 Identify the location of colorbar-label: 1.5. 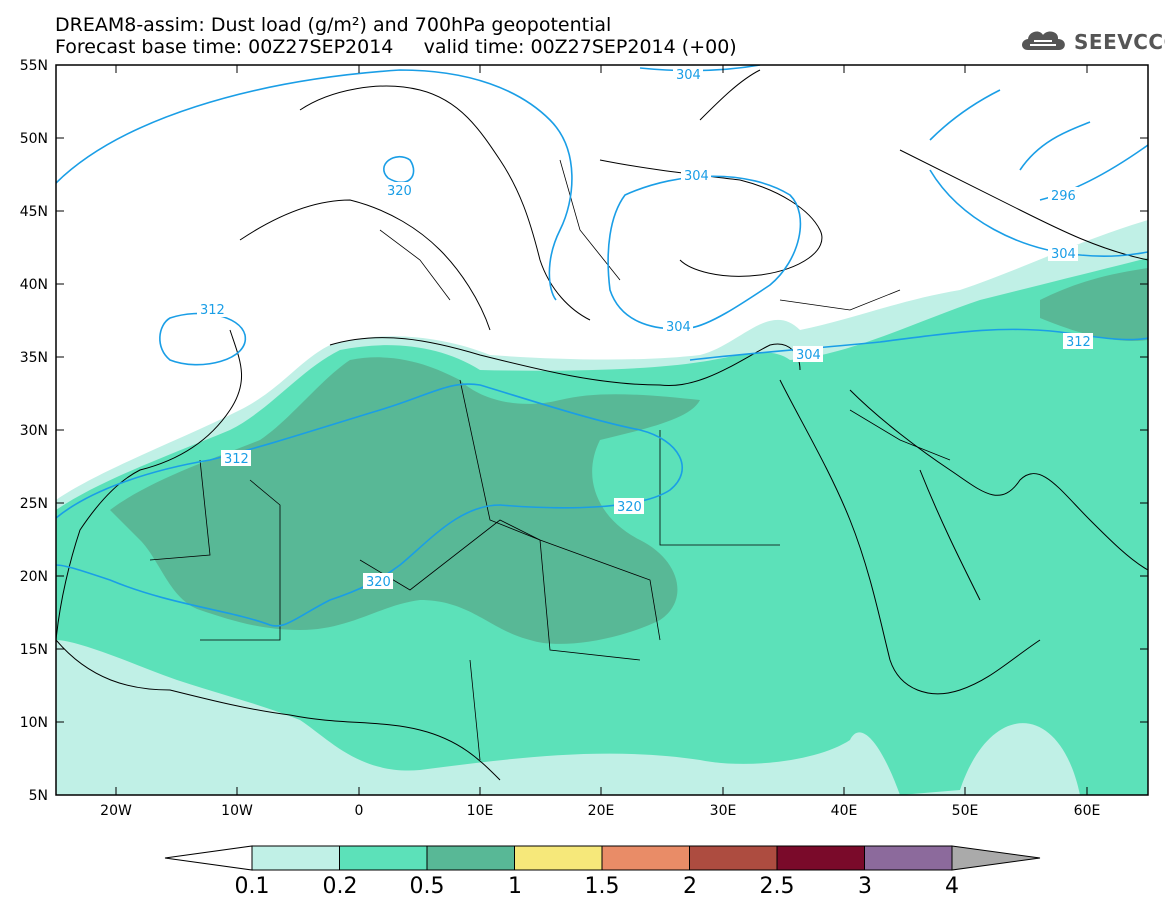
(602, 886).